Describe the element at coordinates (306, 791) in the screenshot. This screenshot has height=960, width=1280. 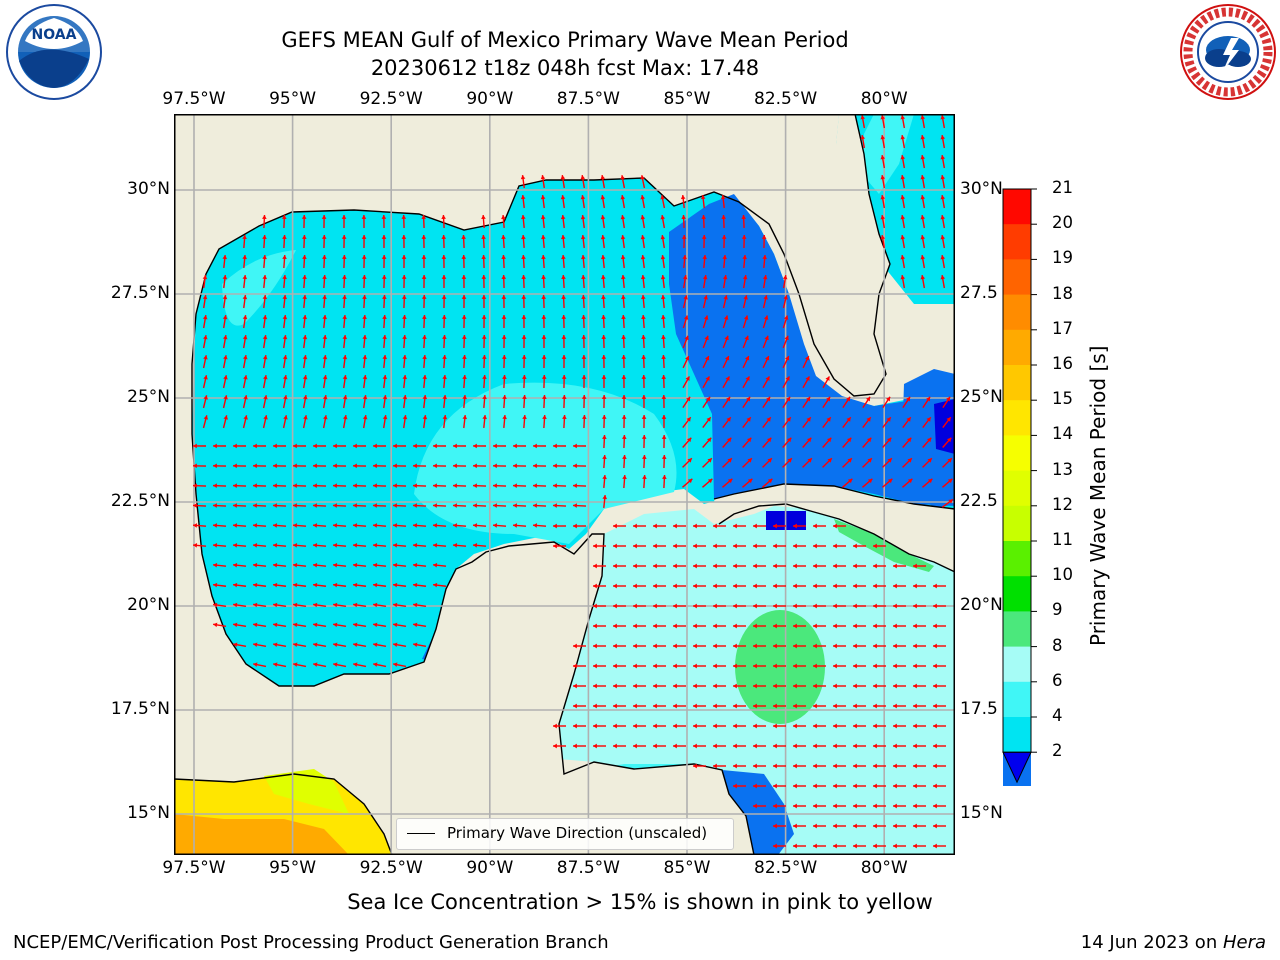
I see `pacific-warm-green` at that location.